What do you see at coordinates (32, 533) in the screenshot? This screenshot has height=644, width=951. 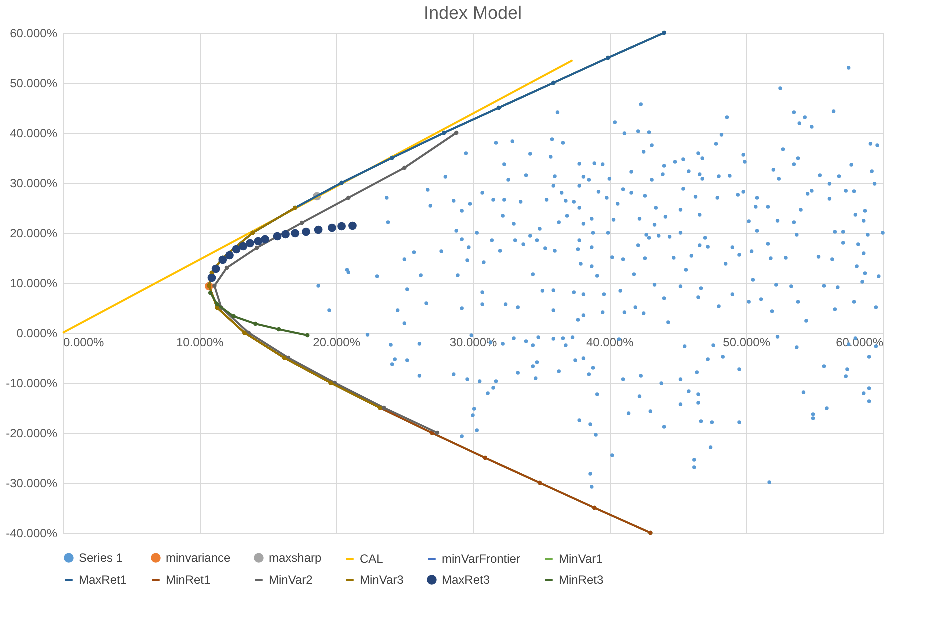 I see `y-tick-label: -40.000%` at bounding box center [32, 533].